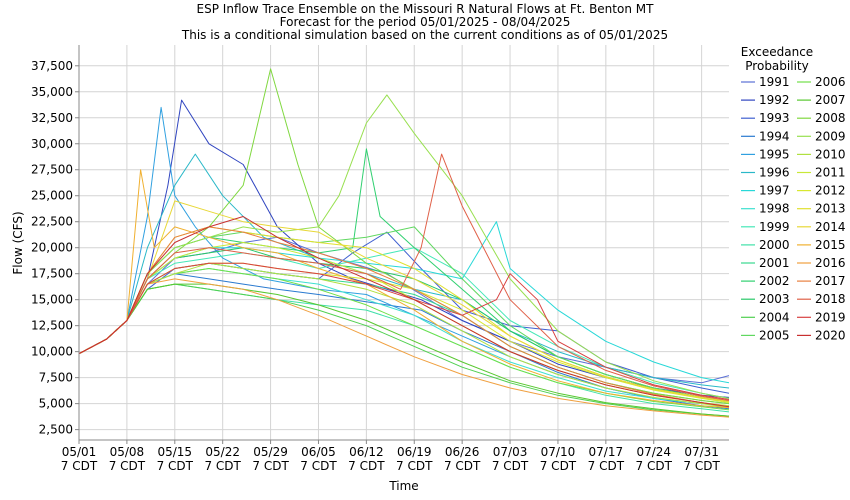  Describe the element at coordinates (774, 281) in the screenshot. I see `legend-label: 2002` at that location.